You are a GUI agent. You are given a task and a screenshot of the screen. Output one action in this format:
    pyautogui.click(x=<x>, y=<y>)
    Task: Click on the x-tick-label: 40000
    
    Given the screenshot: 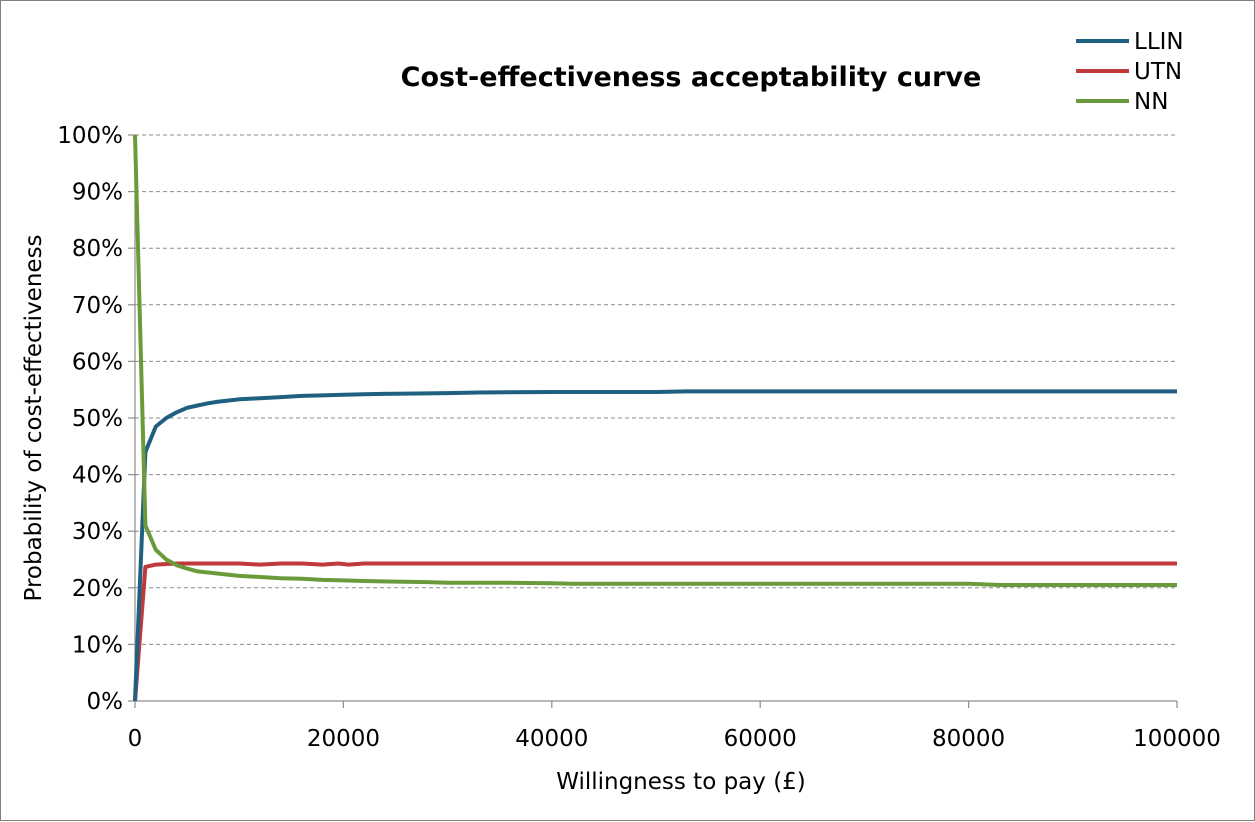 What is the action you would take?
    pyautogui.click(x=551, y=739)
    